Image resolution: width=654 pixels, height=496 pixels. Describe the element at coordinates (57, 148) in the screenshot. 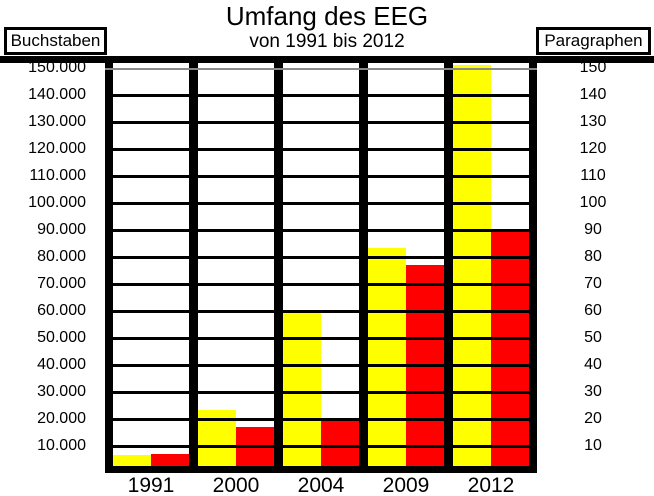

I see `left-tick-120.000: 120.000` at that location.